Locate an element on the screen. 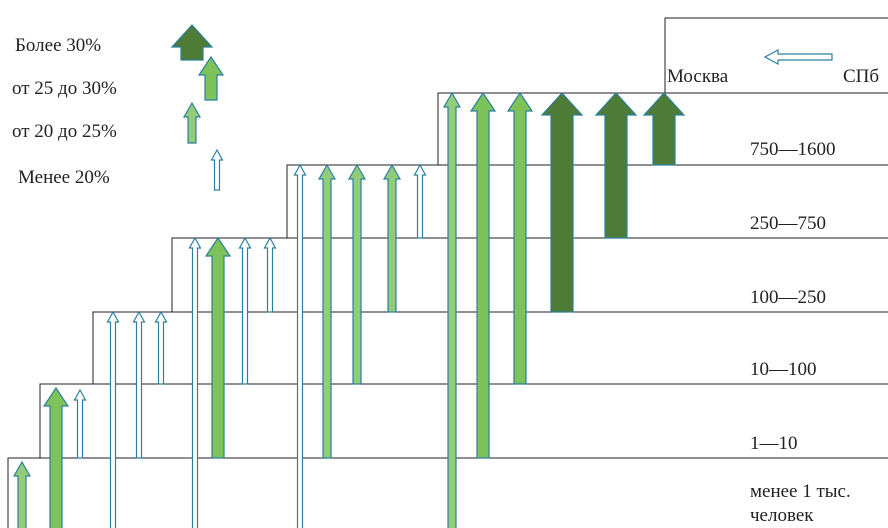  level-label: 750—1600 is located at coordinates (793, 149).